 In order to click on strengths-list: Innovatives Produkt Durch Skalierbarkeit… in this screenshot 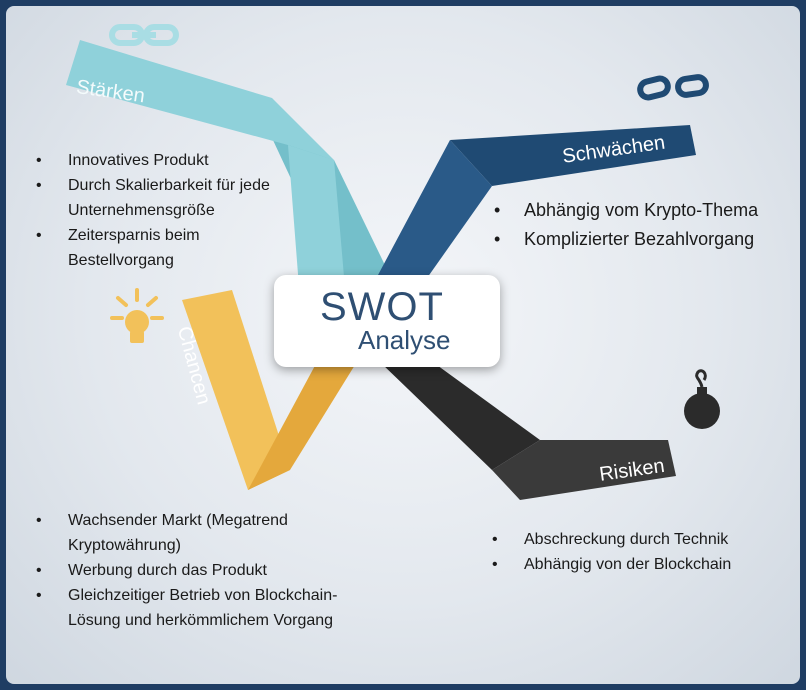, I will do `click(169, 210)`.